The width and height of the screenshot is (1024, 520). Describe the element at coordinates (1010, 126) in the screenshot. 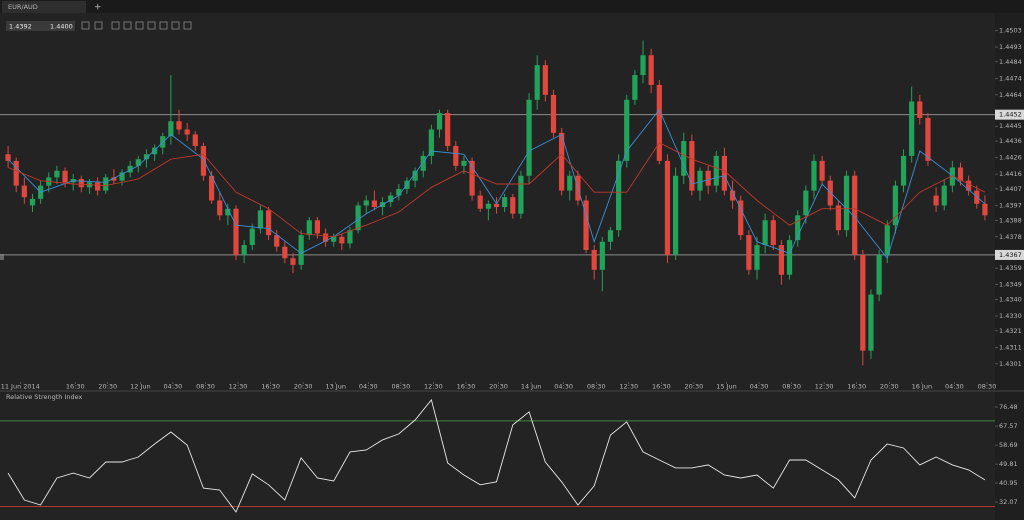

I see `y-tick-label: 1.4445` at that location.